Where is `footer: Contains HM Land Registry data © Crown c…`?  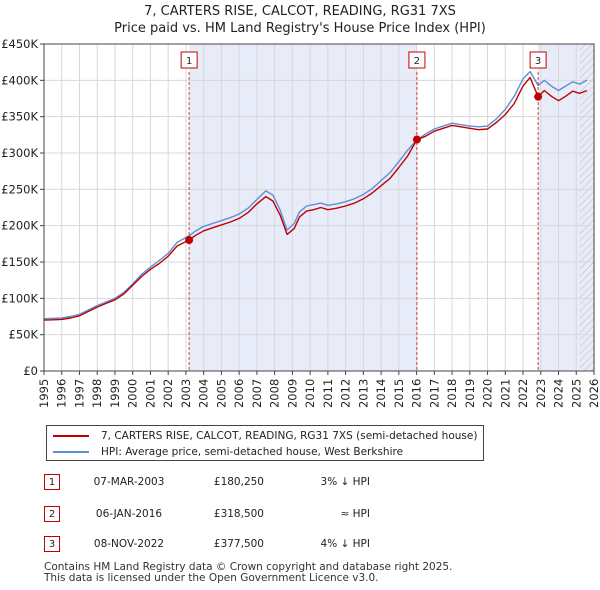
footer: Contains HM Land Registry data © Crown c… is located at coordinates (248, 573).